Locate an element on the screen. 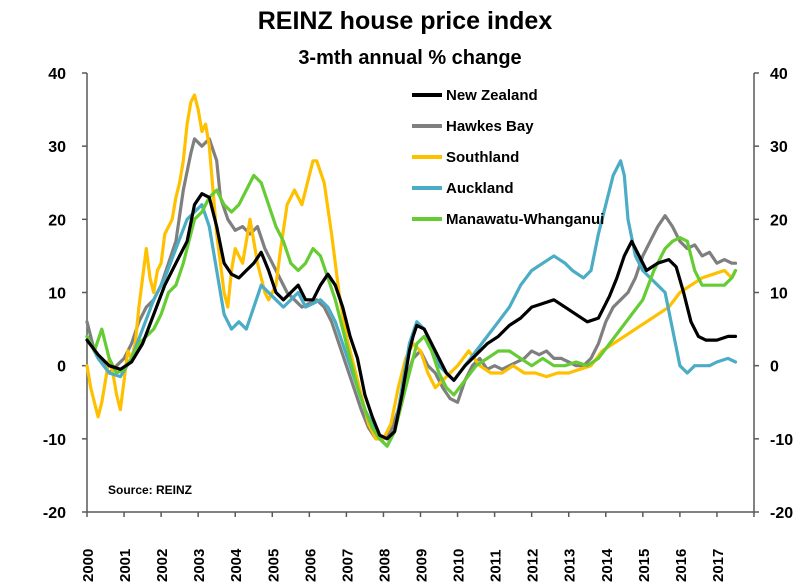 The height and width of the screenshot is (586, 810). x-tick-label: 2013 is located at coordinates (570, 565).